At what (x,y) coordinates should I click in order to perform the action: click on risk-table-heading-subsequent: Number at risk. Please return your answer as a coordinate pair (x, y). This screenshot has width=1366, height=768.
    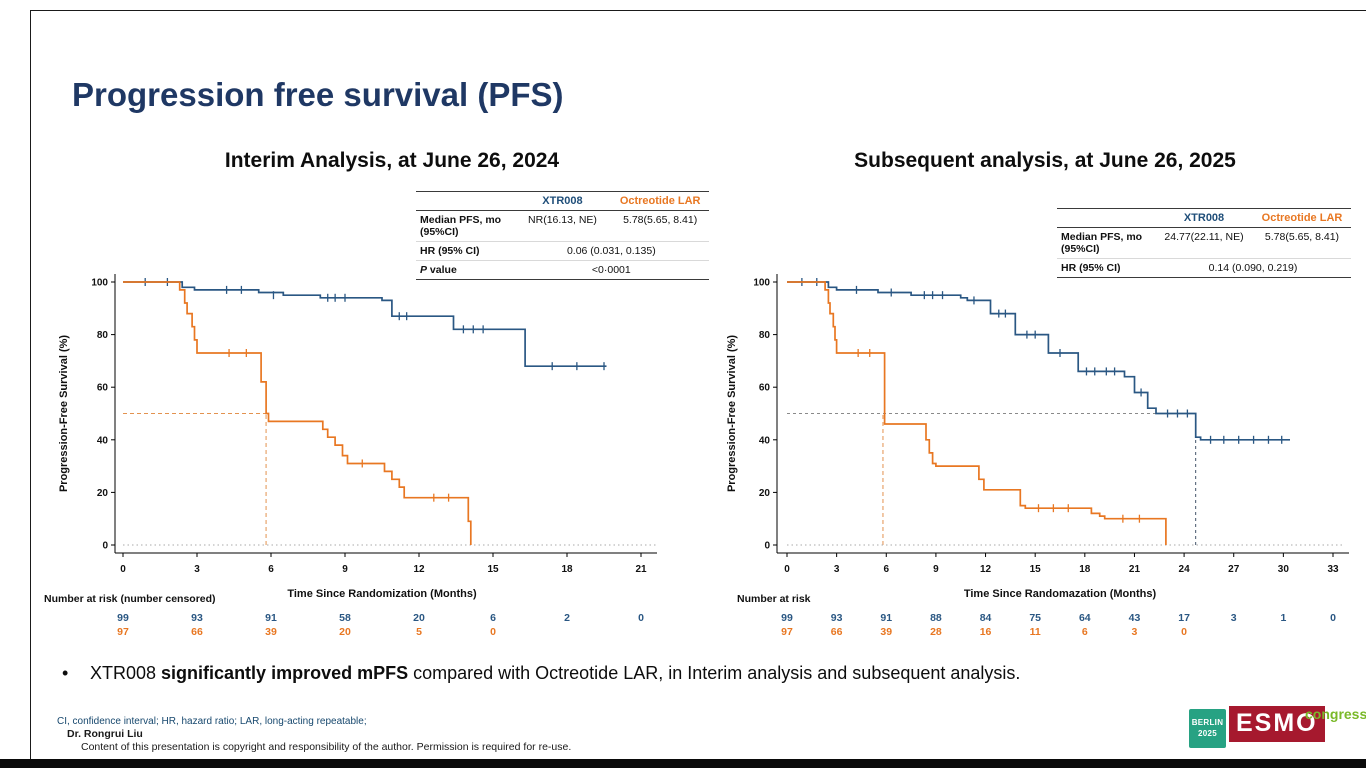
    Looking at the image, I should click on (774, 599).